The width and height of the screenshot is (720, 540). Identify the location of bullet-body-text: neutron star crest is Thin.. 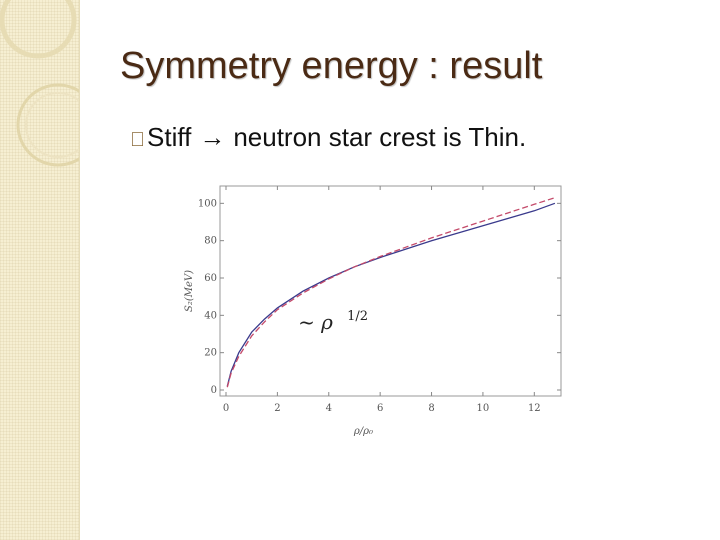
(380, 137).